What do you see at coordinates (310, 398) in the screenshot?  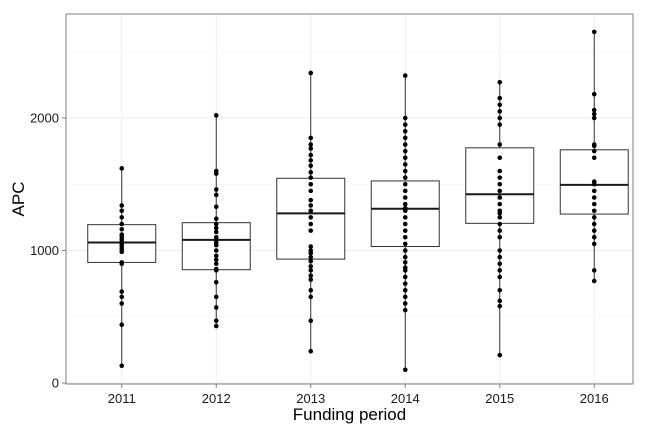 I see `x-tick-label: 2013` at bounding box center [310, 398].